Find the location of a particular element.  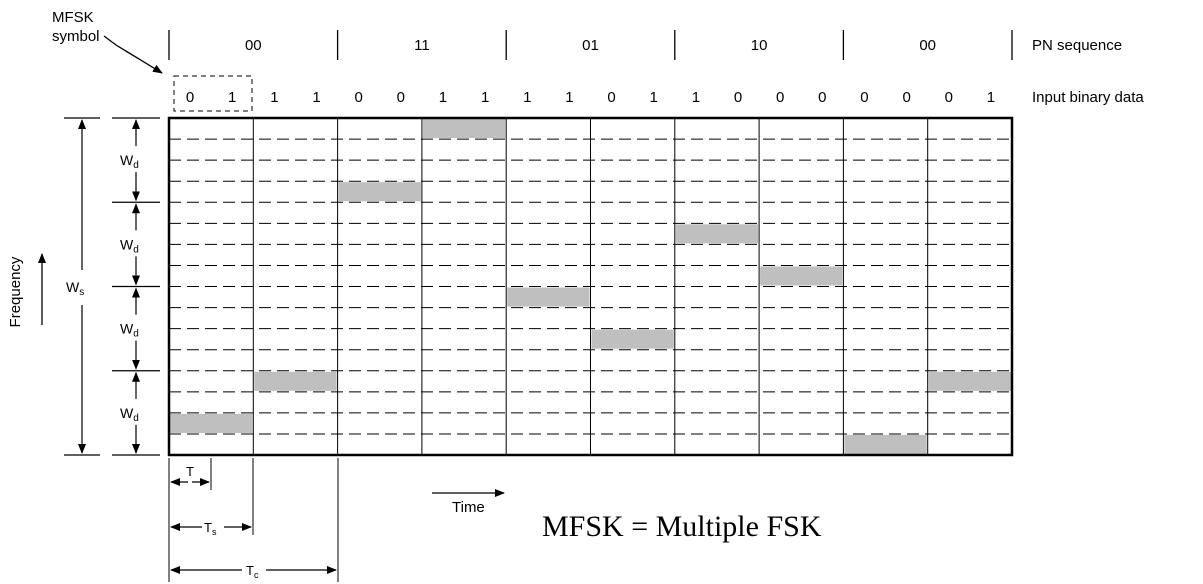

pn-chip-value: 01 is located at coordinates (590, 45).